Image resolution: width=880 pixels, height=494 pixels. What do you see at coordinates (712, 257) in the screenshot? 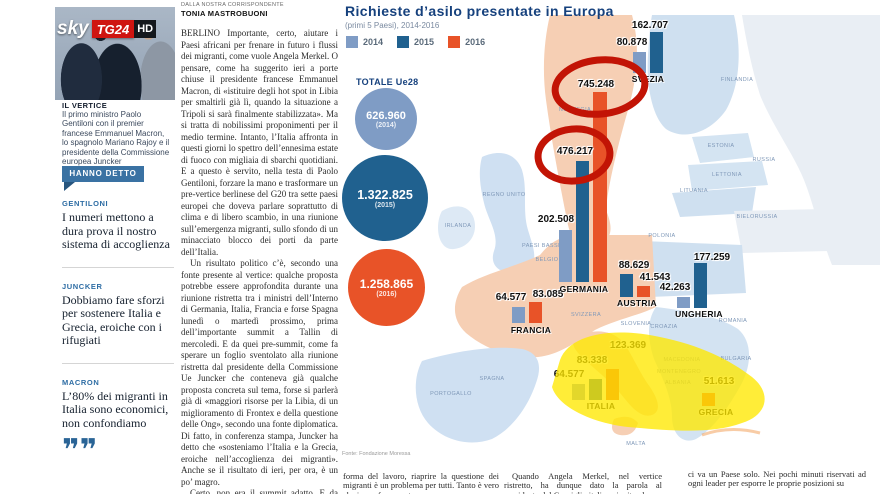
I see `value-ungheria-2015: 177.259` at bounding box center [712, 257].